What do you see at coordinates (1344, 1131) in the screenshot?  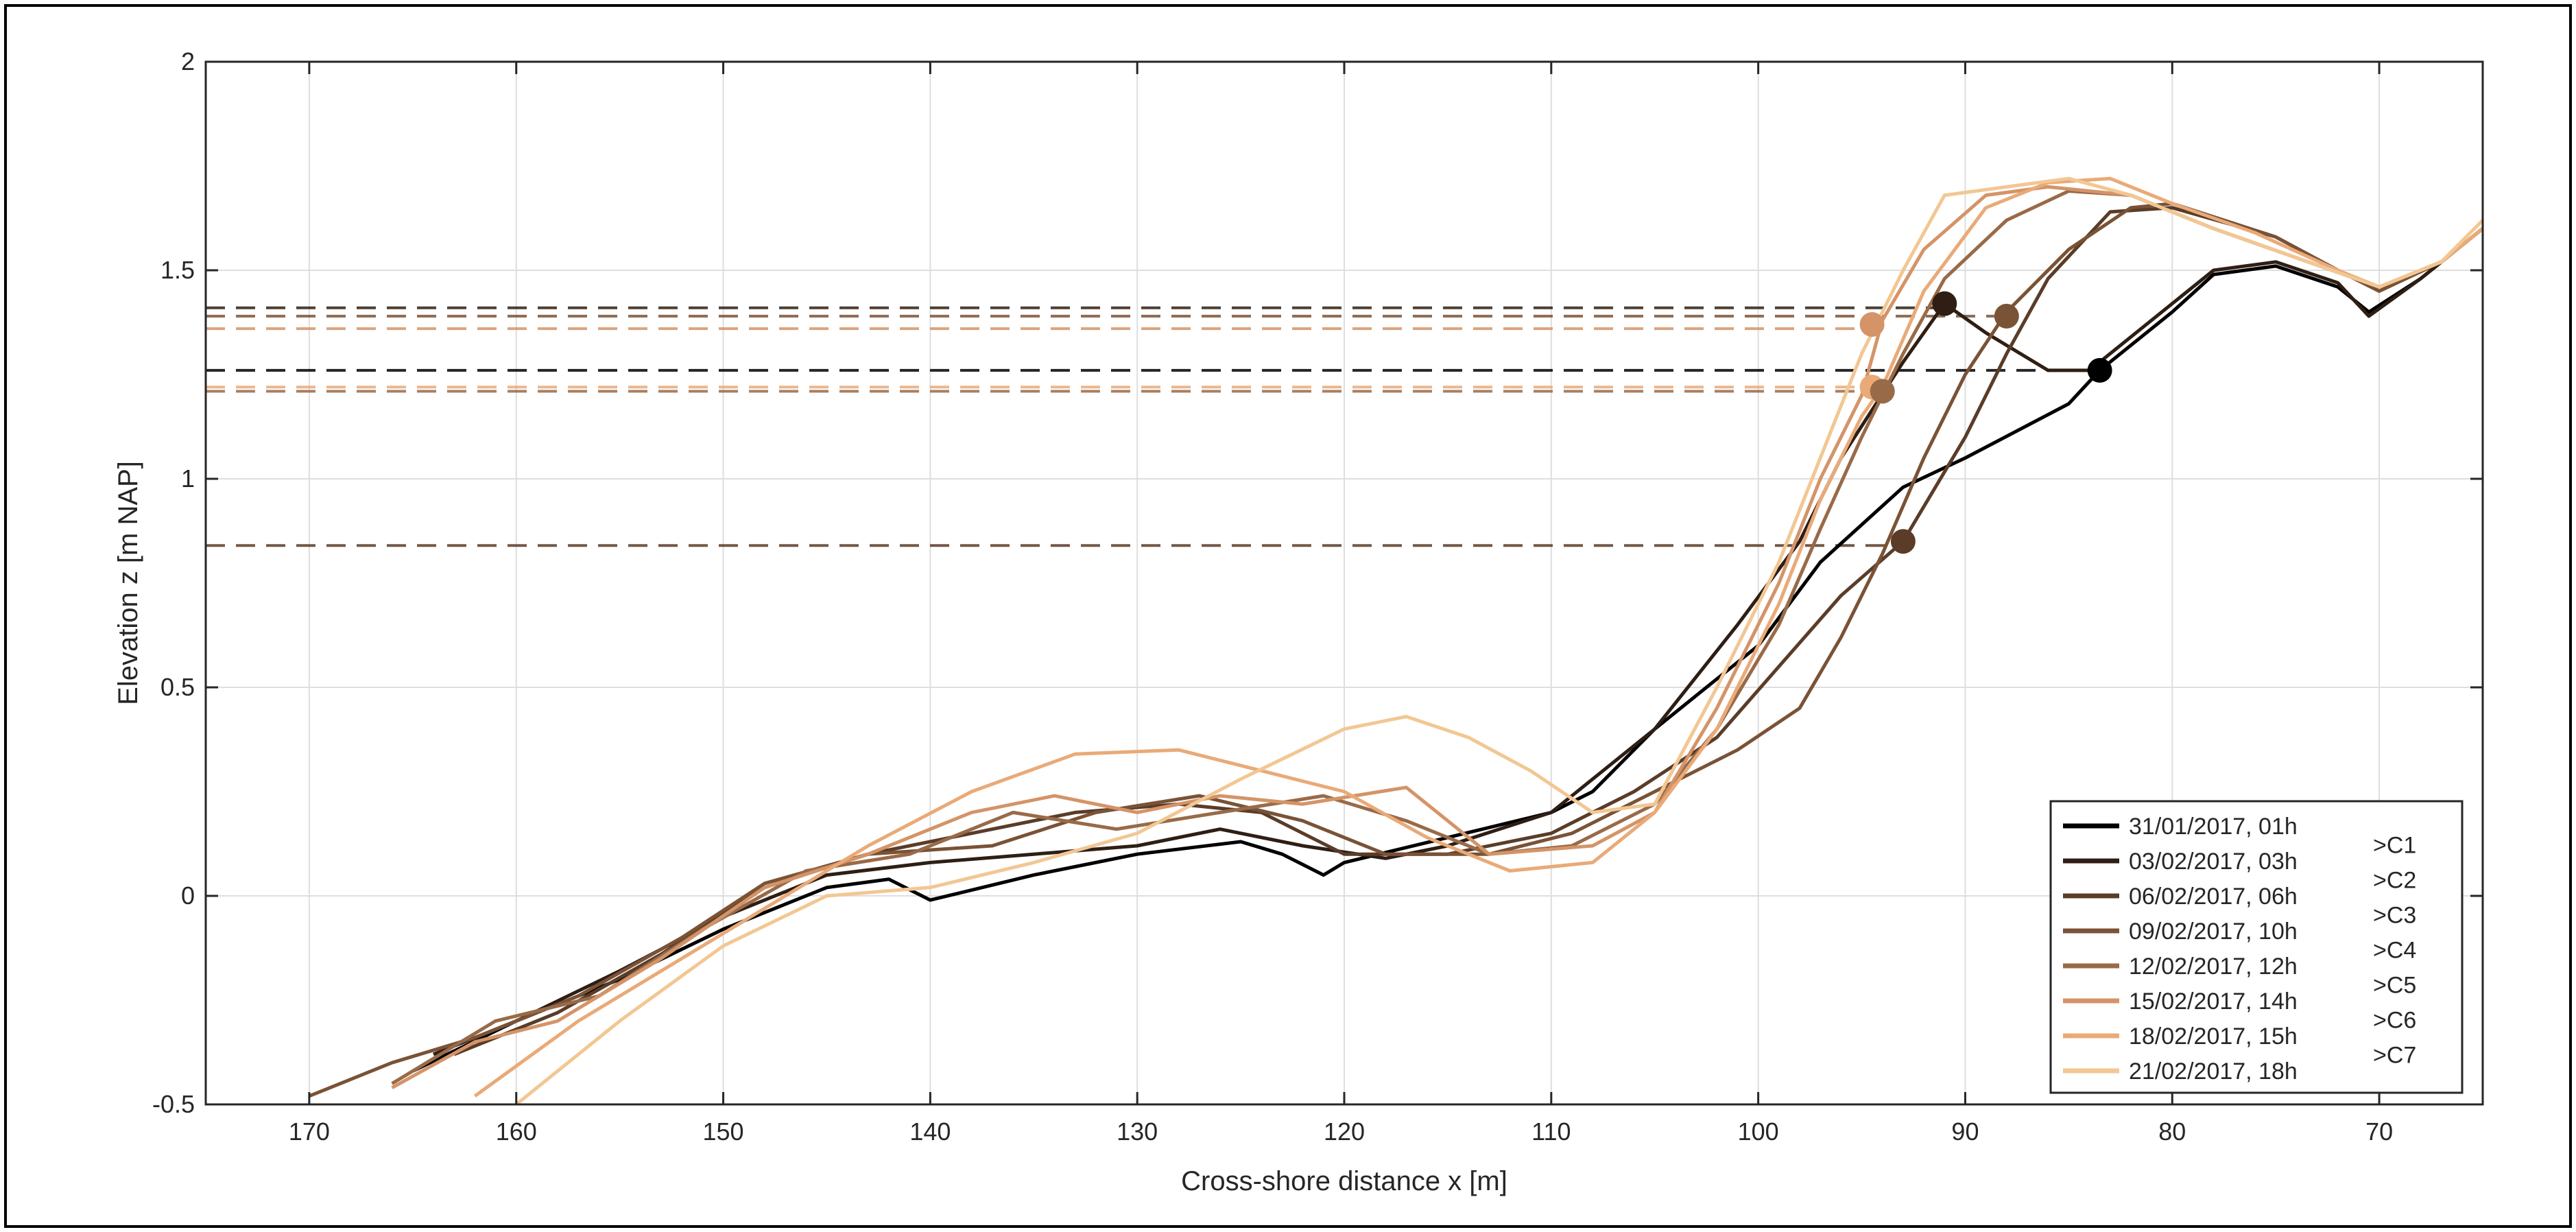 I see `x-tick-label: 120` at bounding box center [1344, 1131].